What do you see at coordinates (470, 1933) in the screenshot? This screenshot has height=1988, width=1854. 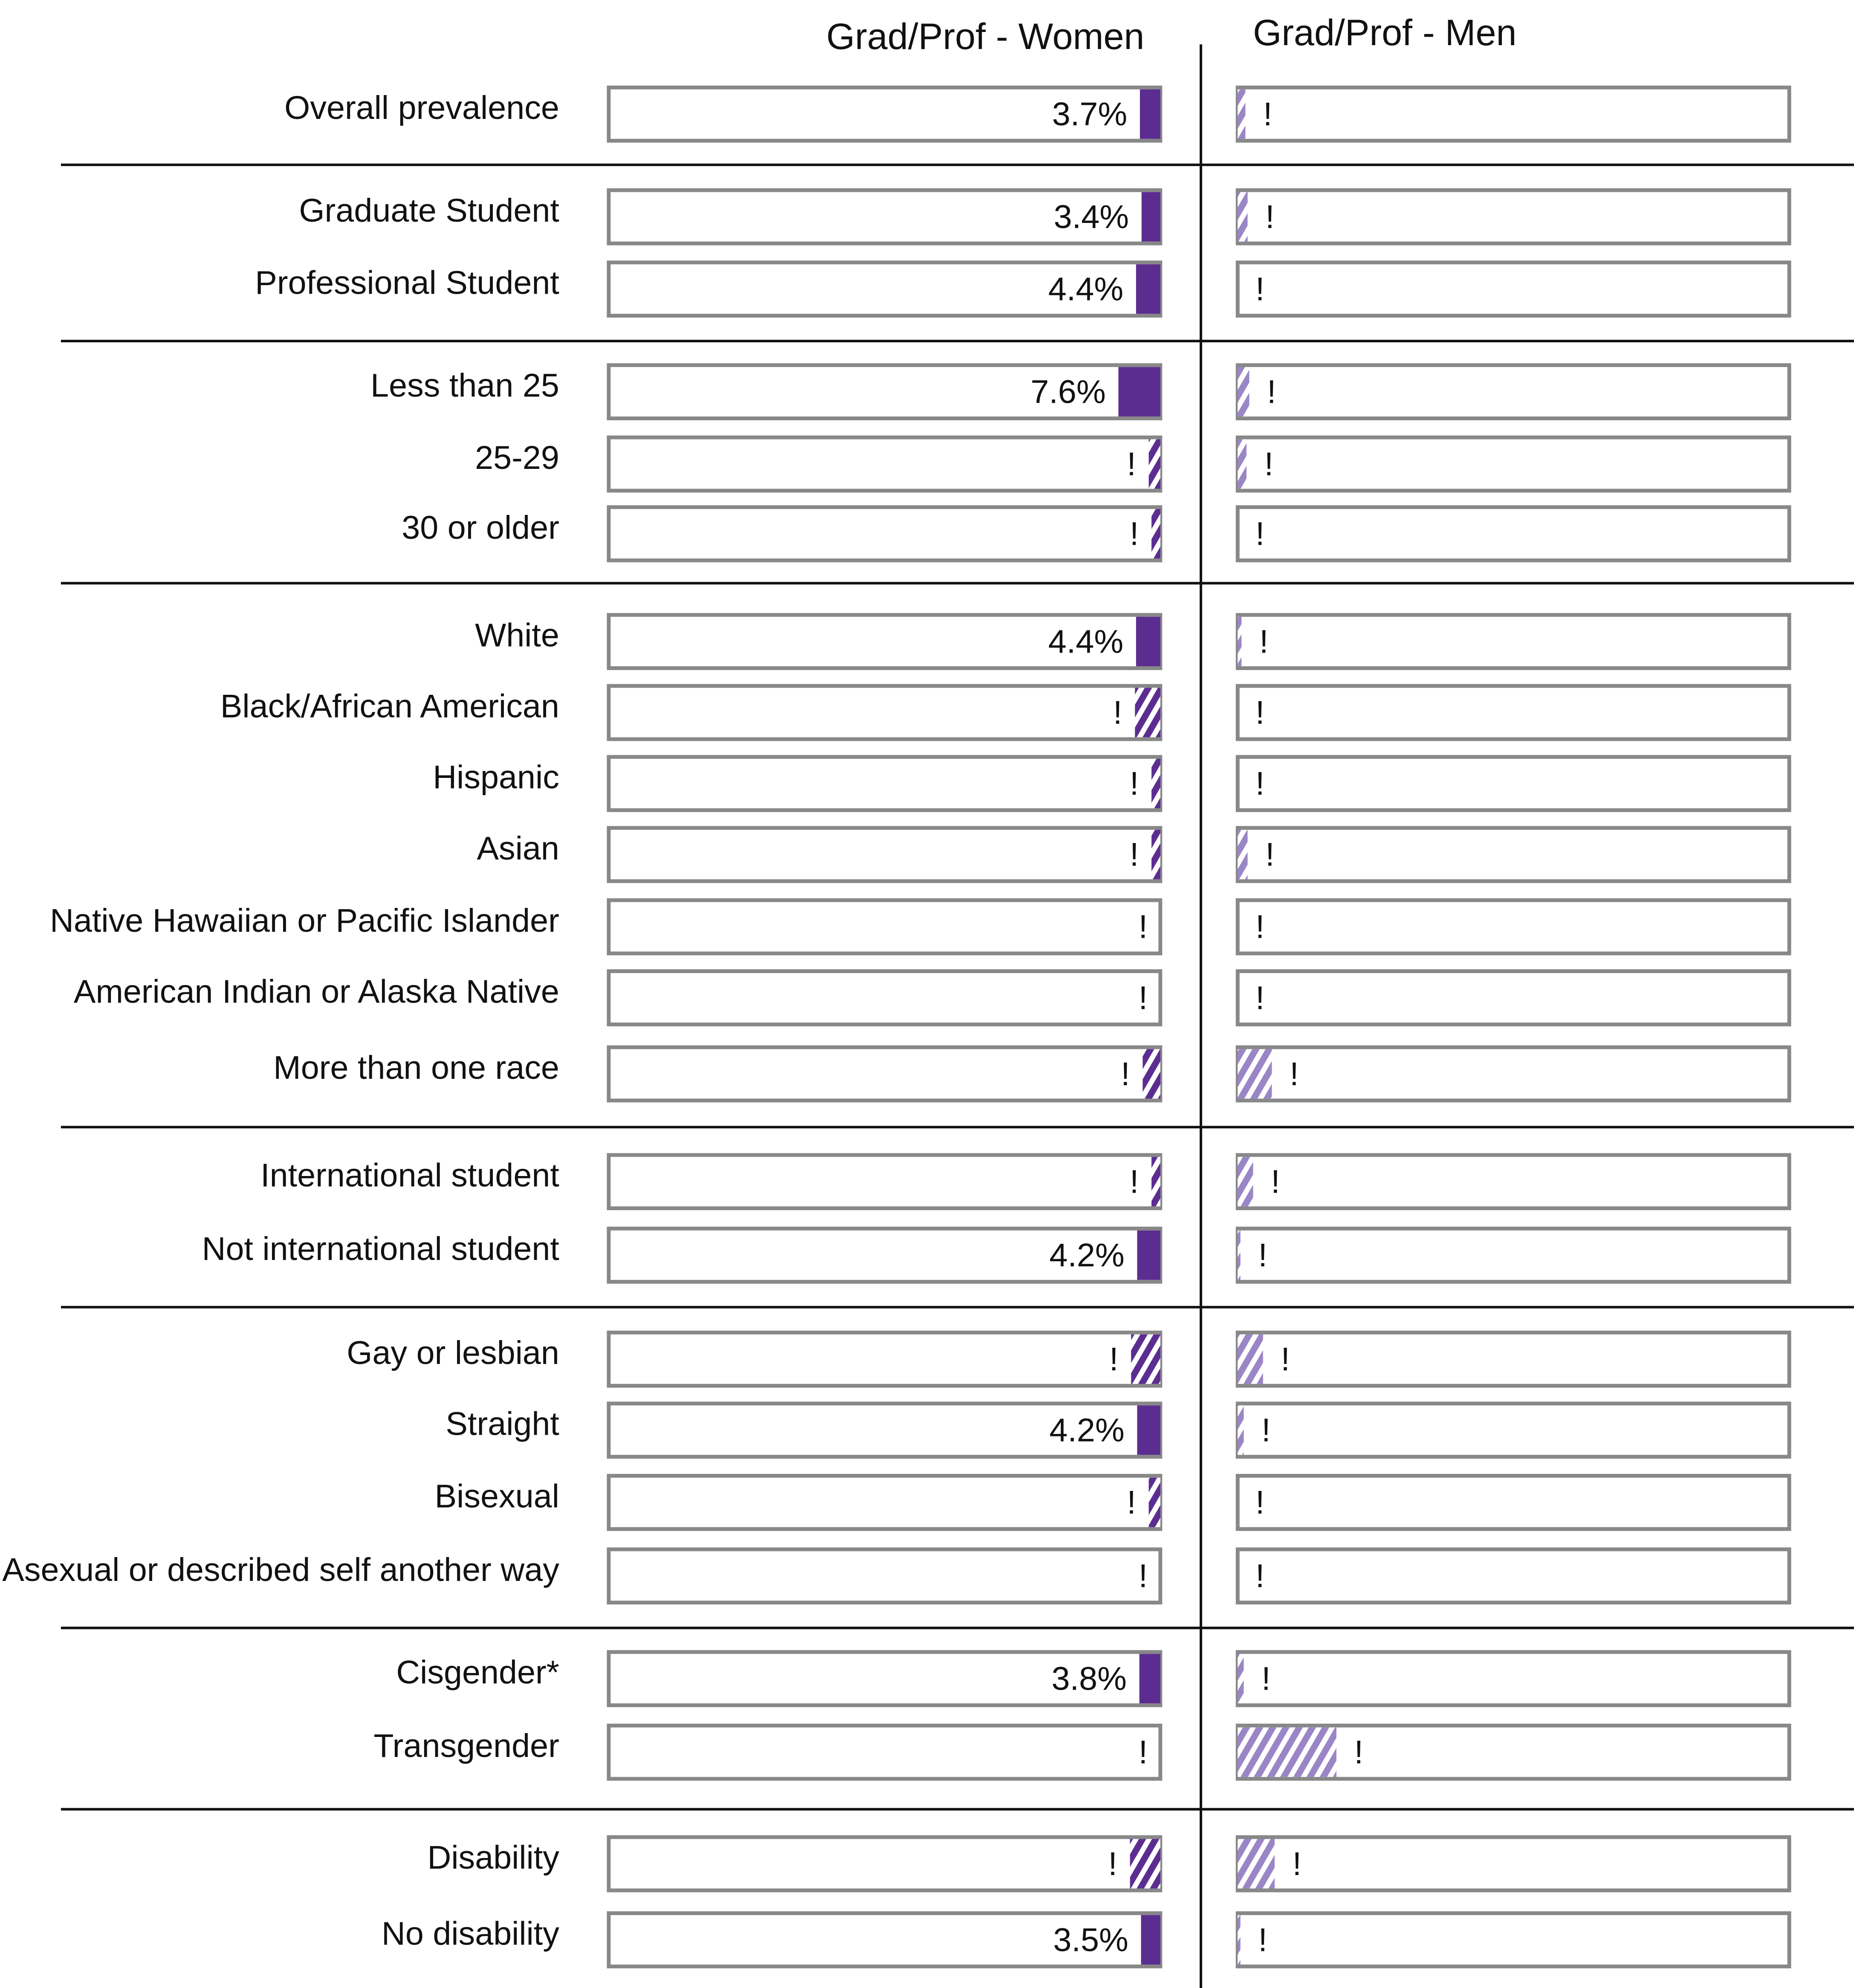 I see `category-label: No disability` at bounding box center [470, 1933].